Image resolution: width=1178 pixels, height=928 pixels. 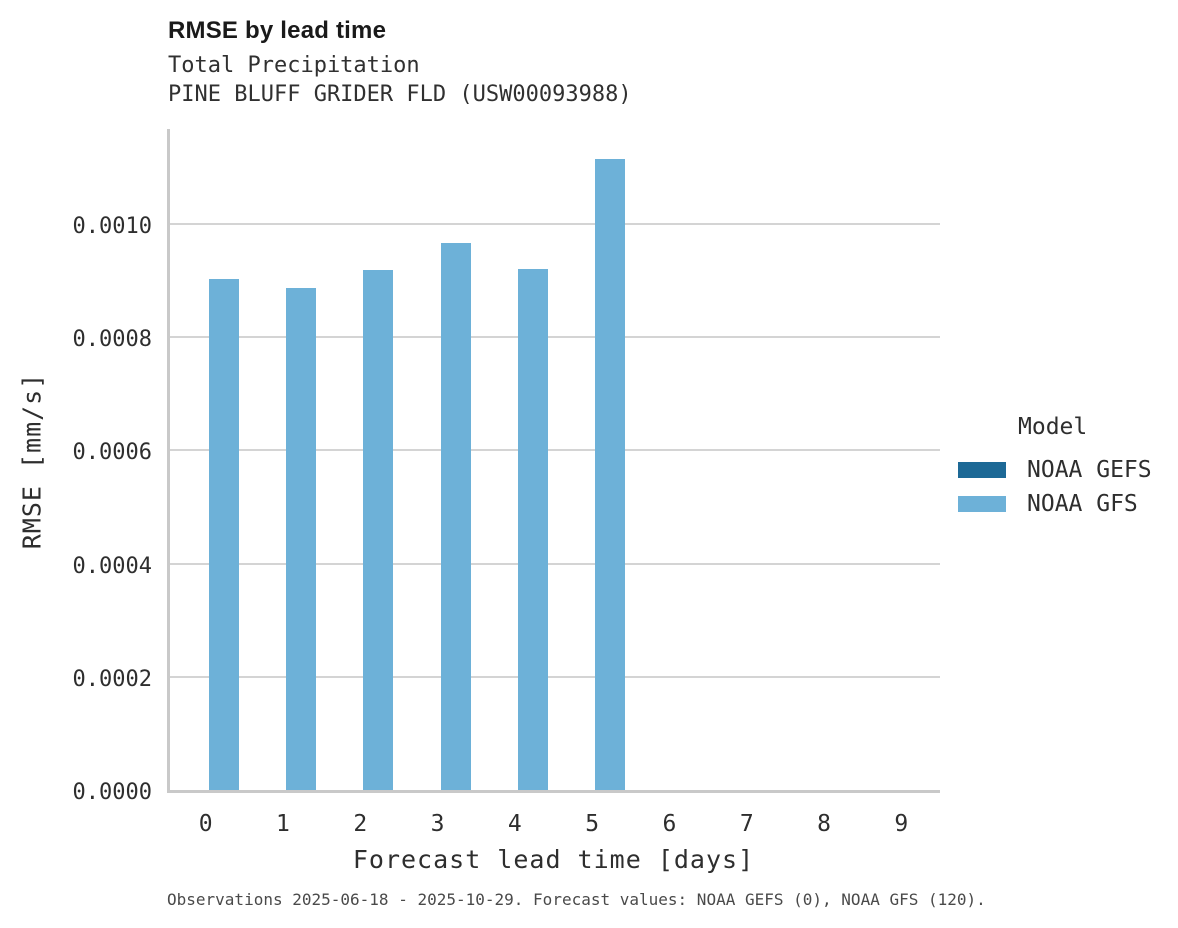 What do you see at coordinates (669, 824) in the screenshot?
I see `x-tick-label-6: 6` at bounding box center [669, 824].